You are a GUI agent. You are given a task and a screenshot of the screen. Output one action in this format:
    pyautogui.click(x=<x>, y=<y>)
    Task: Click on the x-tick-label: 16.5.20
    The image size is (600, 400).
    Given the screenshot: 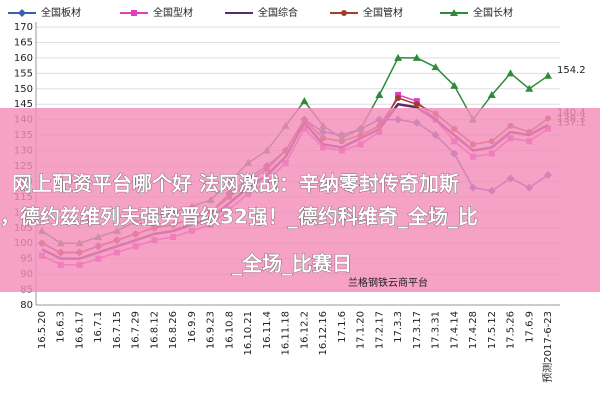 What is the action you would take?
    pyautogui.click(x=42, y=330)
    